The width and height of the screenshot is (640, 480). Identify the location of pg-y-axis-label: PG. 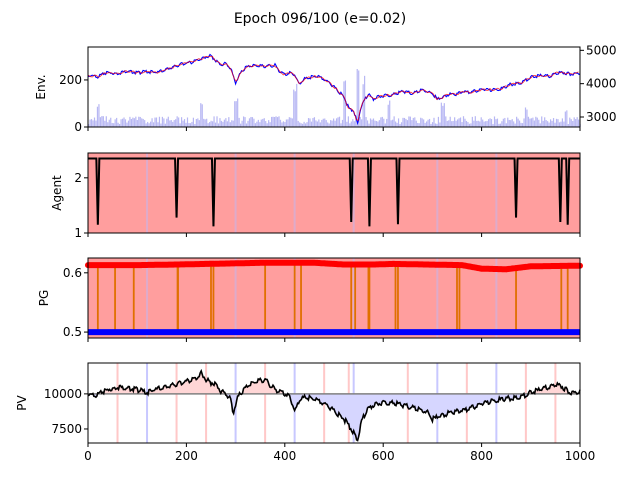
(44, 298).